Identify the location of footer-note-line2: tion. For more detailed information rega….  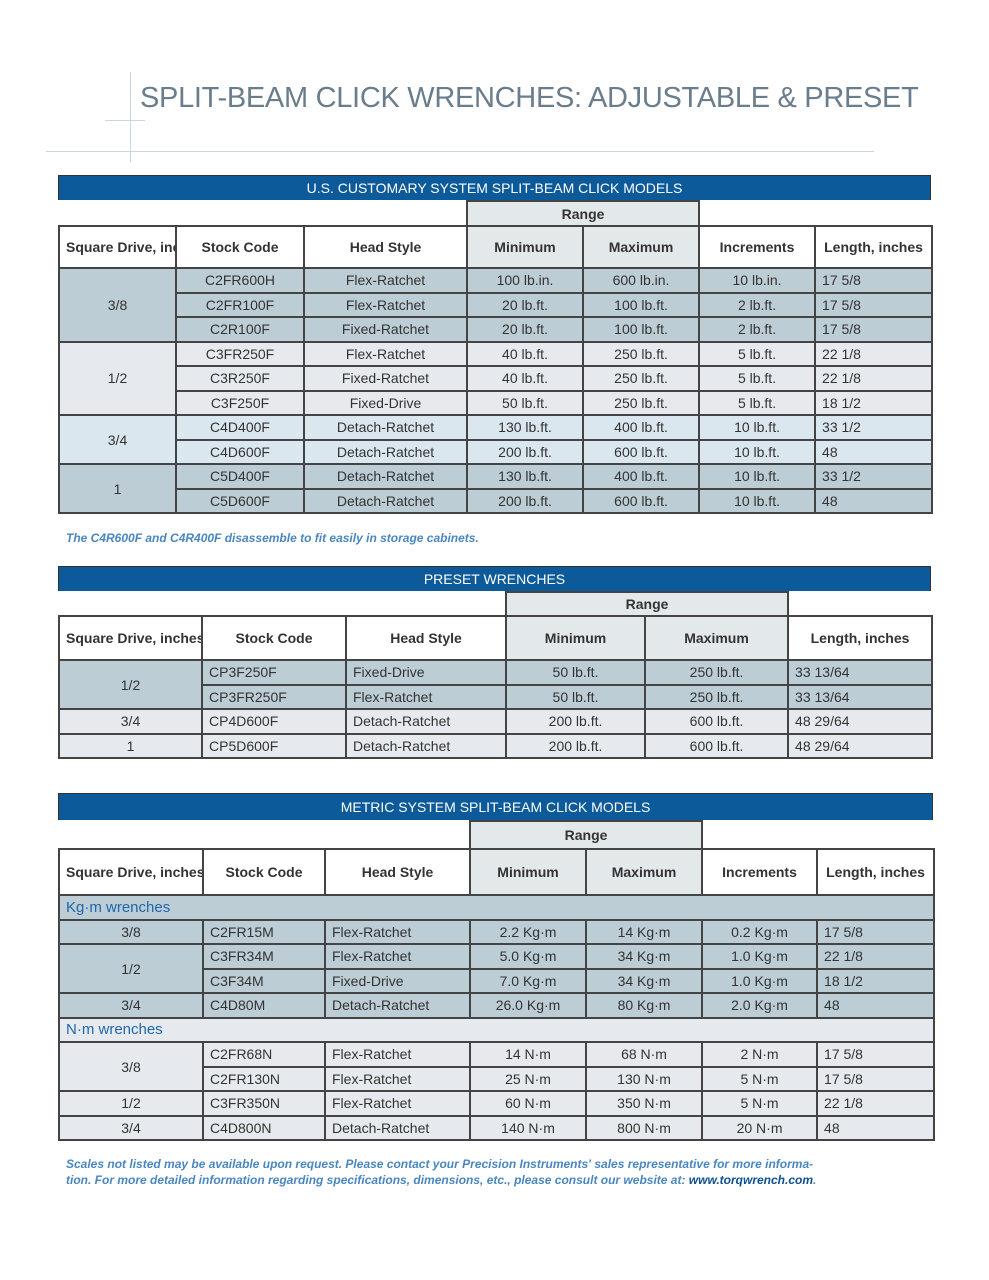
(441, 1180).